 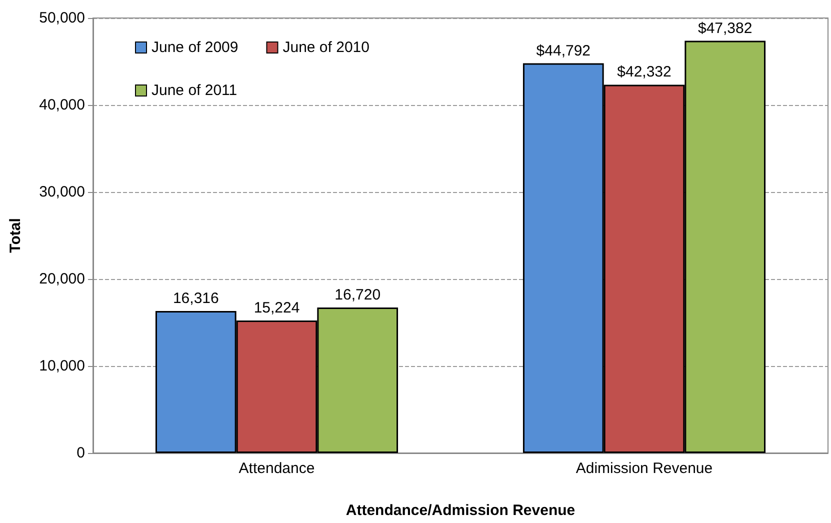 What do you see at coordinates (195, 47) in the screenshot?
I see `legend-label: June of 2009` at bounding box center [195, 47].